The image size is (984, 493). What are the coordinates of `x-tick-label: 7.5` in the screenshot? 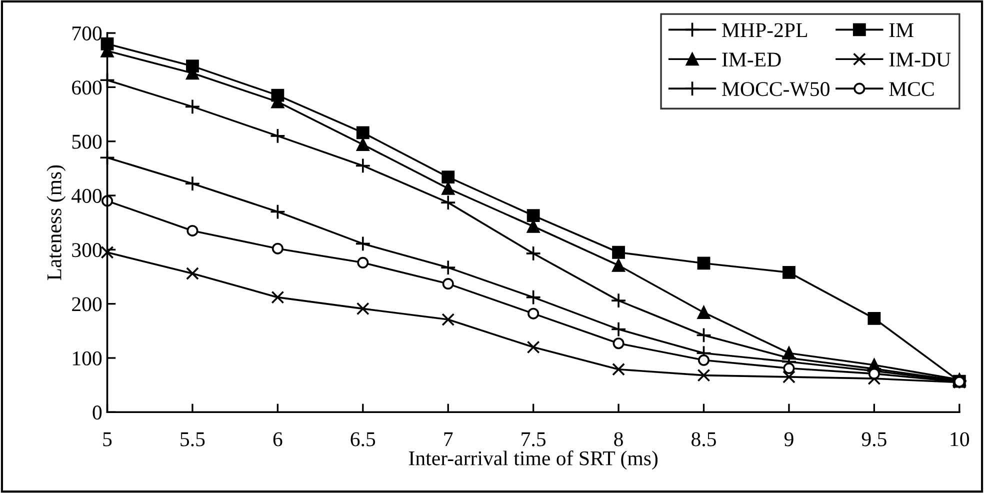 It's located at (534, 439).